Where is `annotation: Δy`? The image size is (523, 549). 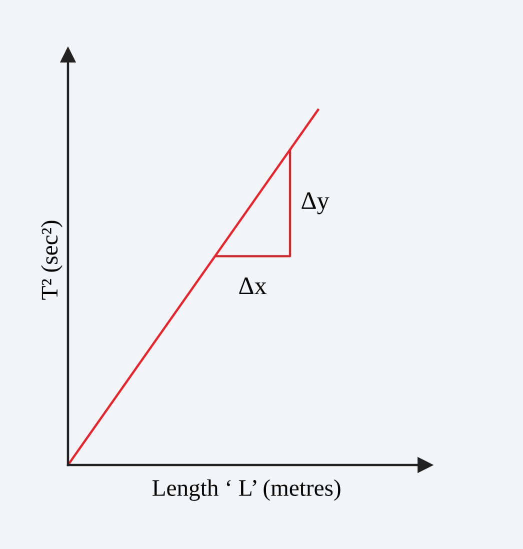 annotation: Δy is located at coordinates (316, 203).